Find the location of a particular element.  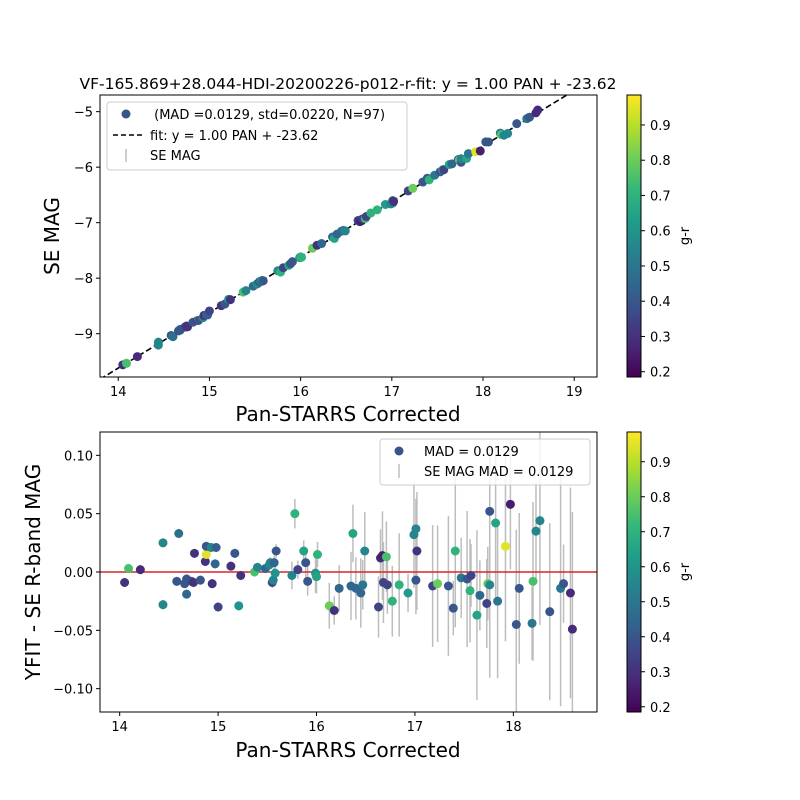

top-colorbar: 0.2 0.3 0.4 0.5 0.6 0.7 0.8 0.9 g-r is located at coordinates (659, 237).